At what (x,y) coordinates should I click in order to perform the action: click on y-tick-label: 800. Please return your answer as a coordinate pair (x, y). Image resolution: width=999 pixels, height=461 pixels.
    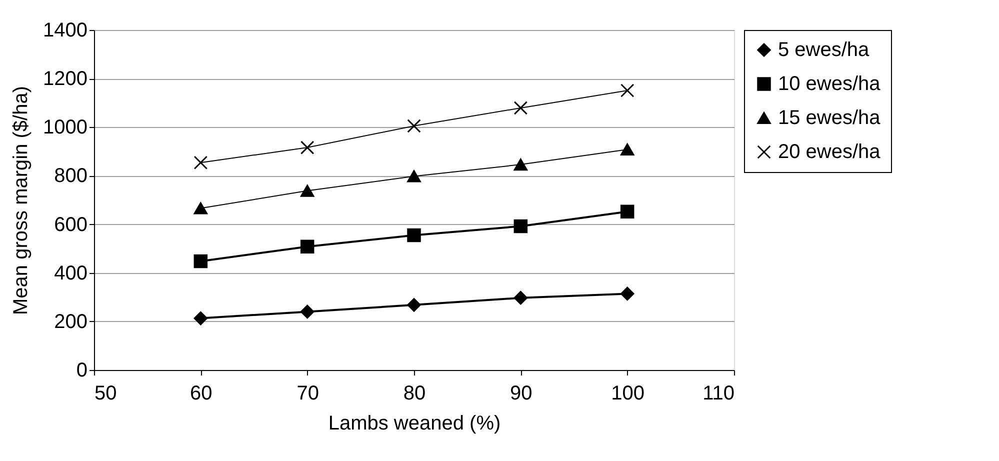
    Looking at the image, I should click on (71, 176).